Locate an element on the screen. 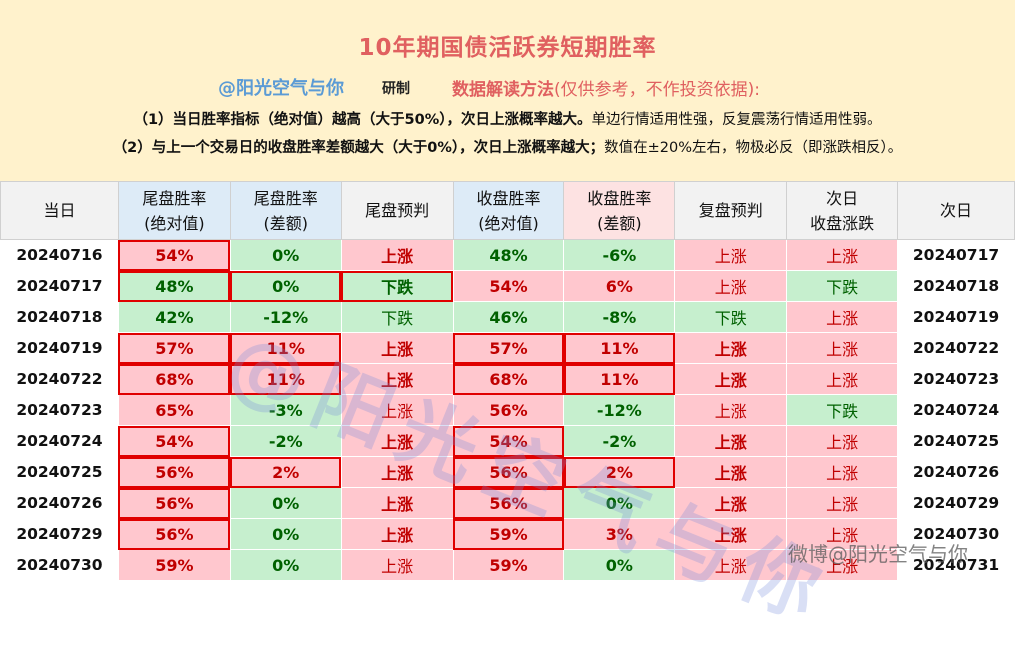  table-row: 20240718 42% -12% 下跌 46% -8% 下跌 上涨 20240719 is located at coordinates (507, 317).